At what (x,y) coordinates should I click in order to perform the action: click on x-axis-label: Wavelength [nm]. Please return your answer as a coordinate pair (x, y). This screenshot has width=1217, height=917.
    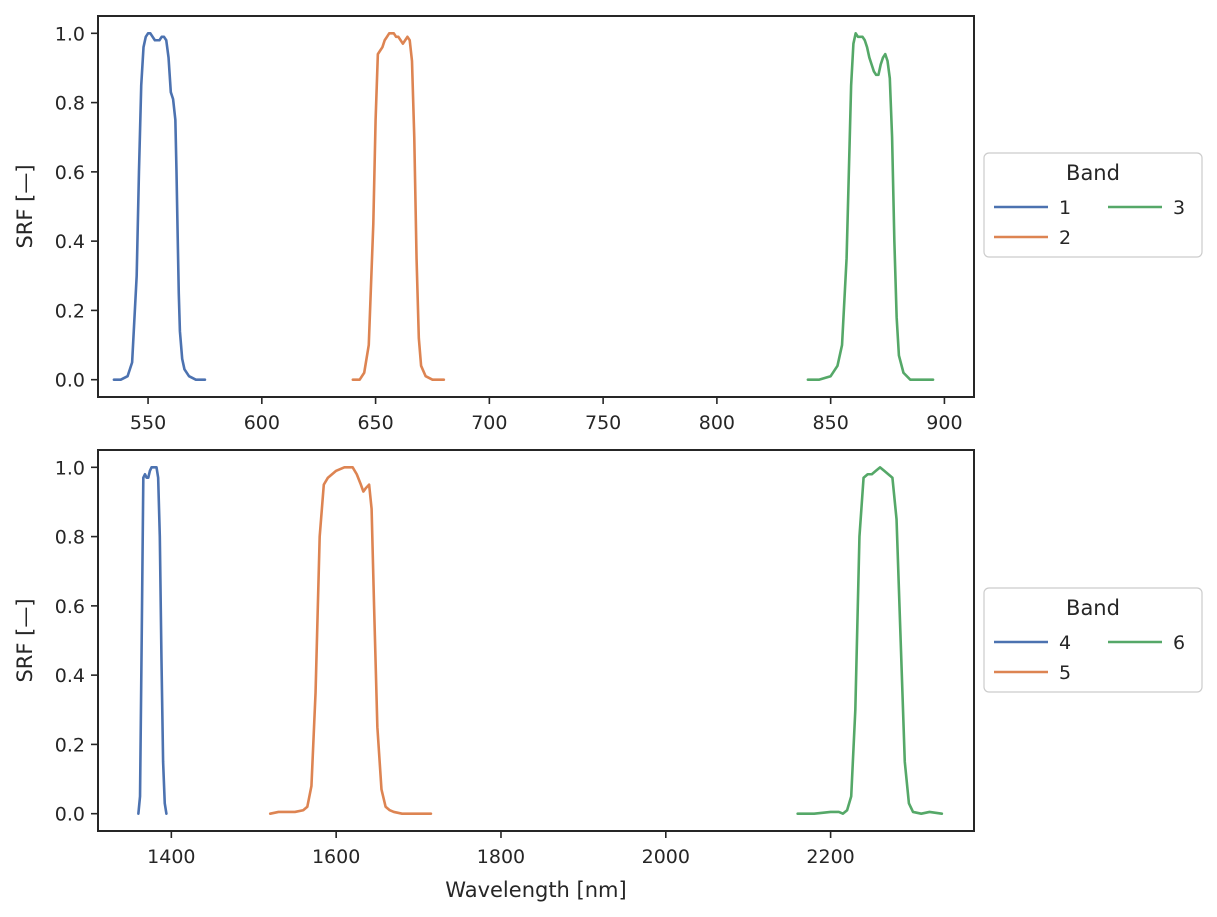
    Looking at the image, I should click on (535, 890).